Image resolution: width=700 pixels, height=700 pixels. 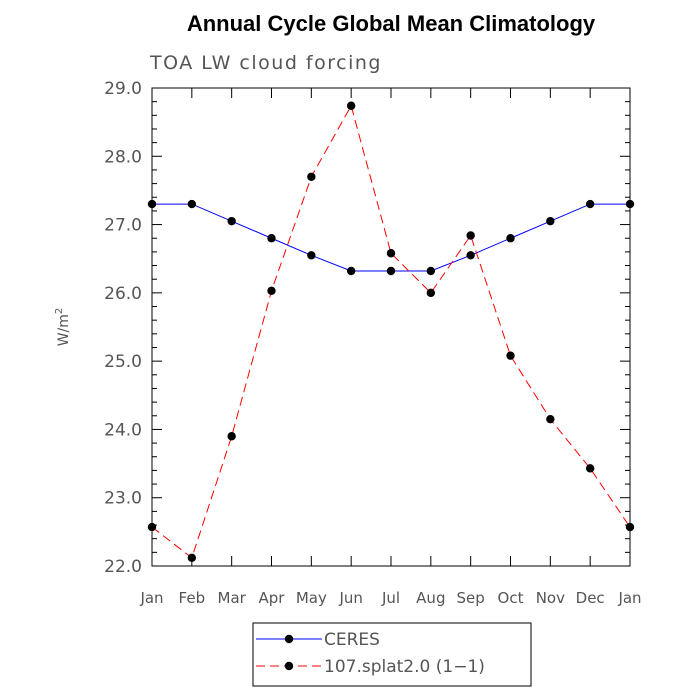 I want to click on y-tick-label: 25.0, so click(x=123, y=362).